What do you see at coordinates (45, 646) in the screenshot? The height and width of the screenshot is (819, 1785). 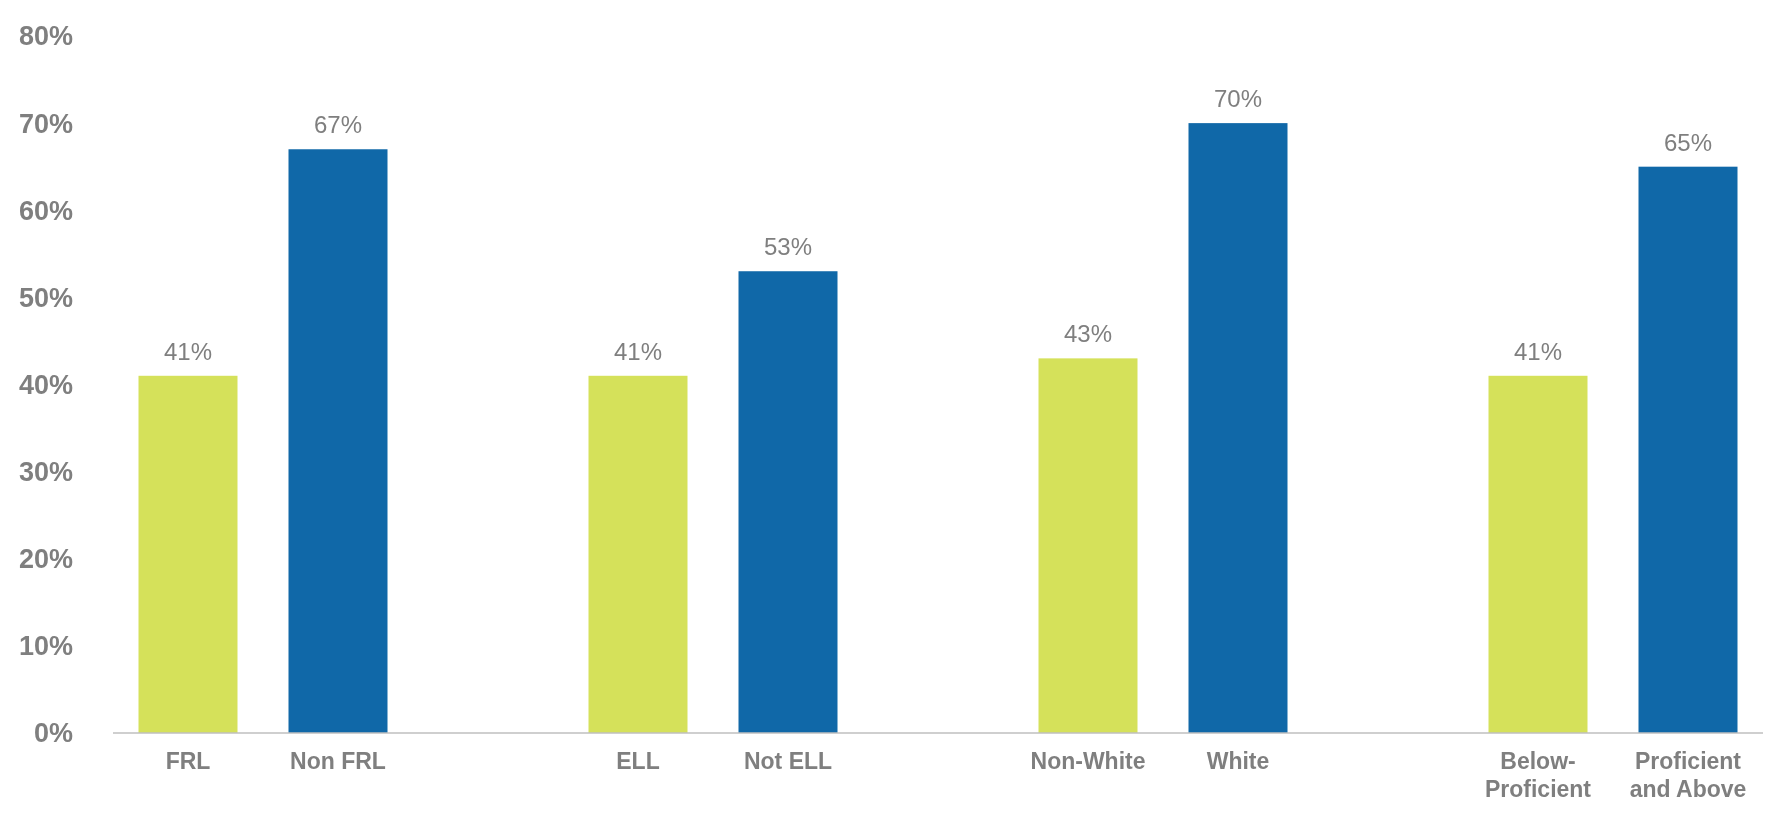 I see `y-tick-label: 10%` at bounding box center [45, 646].